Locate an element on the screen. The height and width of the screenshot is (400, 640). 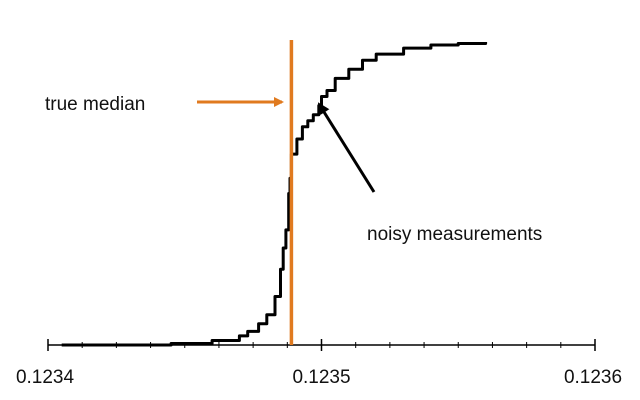
x-axis: 0.1234 0.1235 0.1236 is located at coordinates (319, 363).